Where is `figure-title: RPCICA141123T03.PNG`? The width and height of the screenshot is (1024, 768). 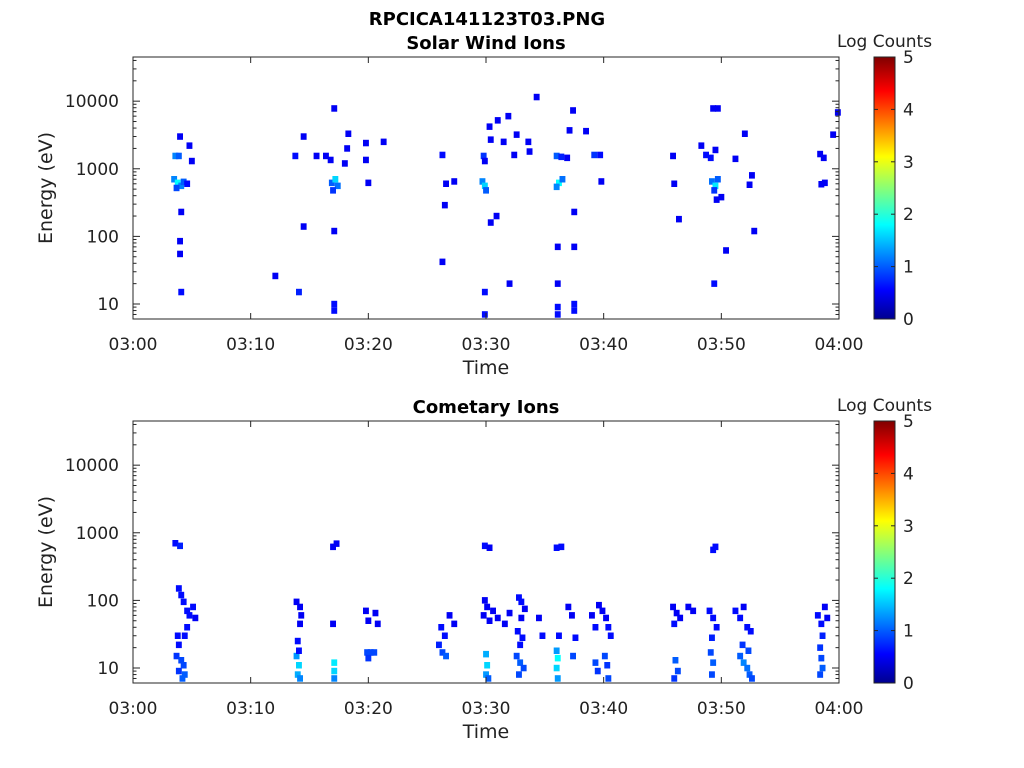
figure-title: RPCICA141123T03.PNG is located at coordinates (487, 19).